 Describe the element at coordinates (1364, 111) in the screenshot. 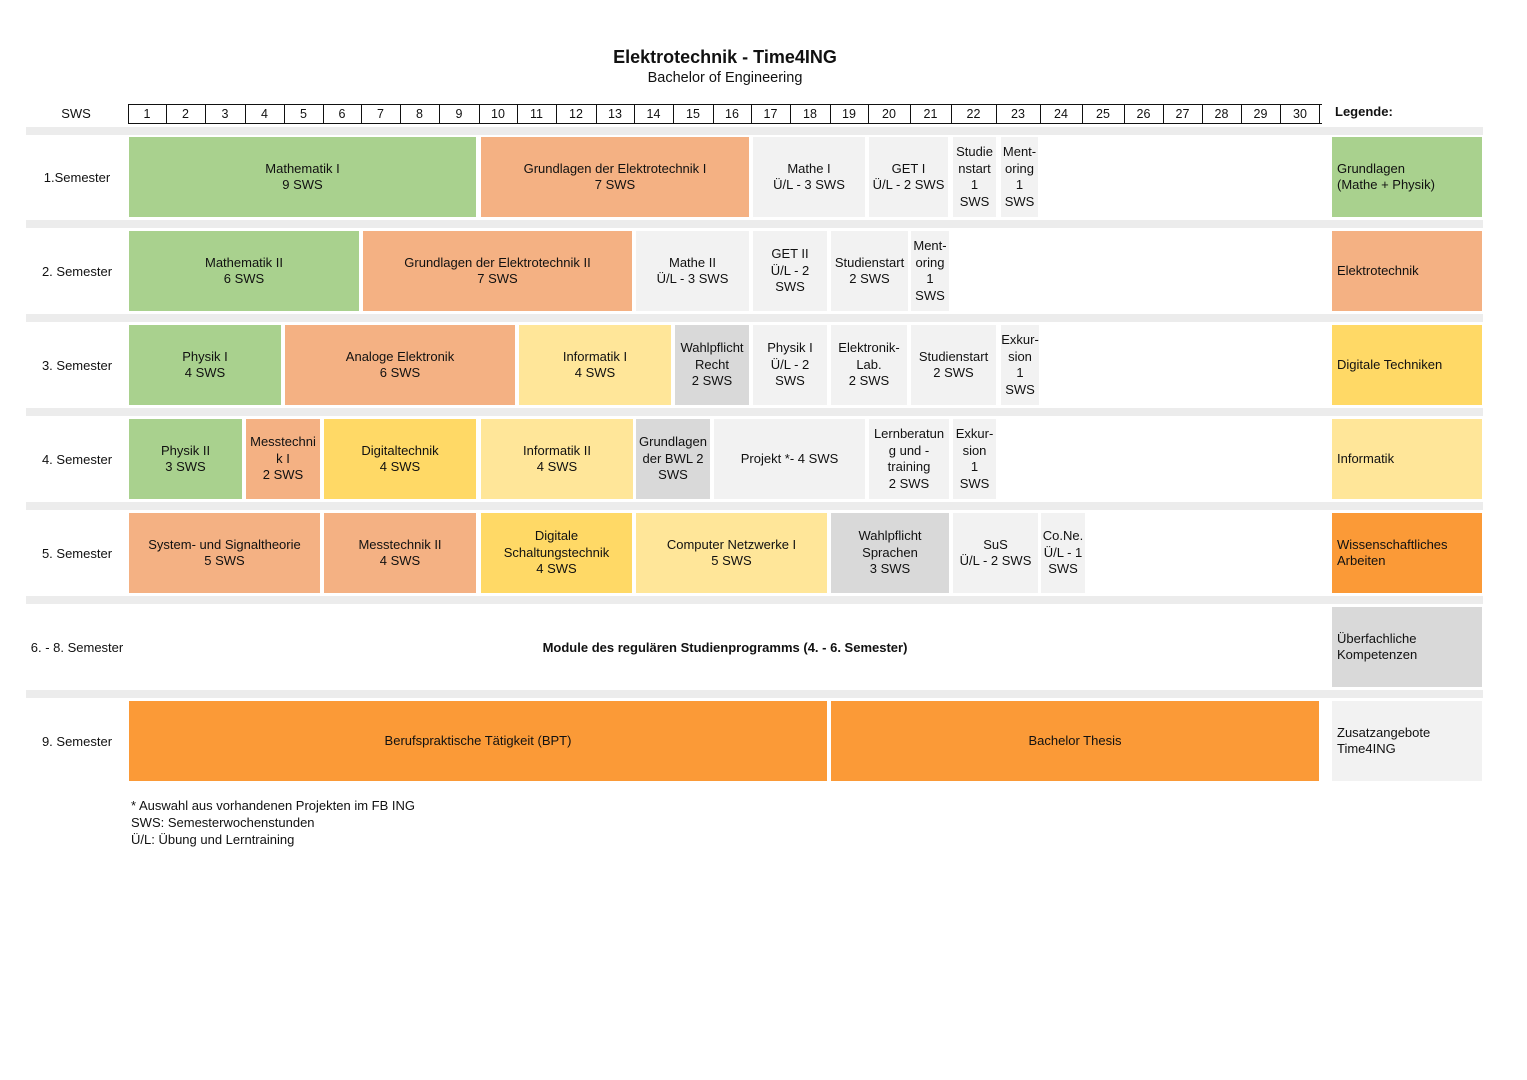

I see `legend-heading: Legende:` at that location.